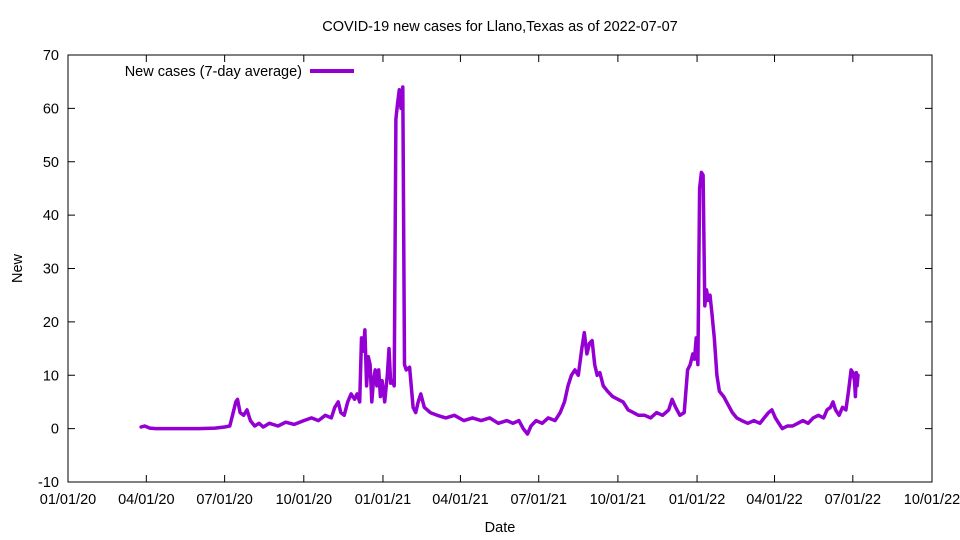 The height and width of the screenshot is (540, 960). What do you see at coordinates (932, 500) in the screenshot?
I see `x-tick-label: 10/01/22` at bounding box center [932, 500].